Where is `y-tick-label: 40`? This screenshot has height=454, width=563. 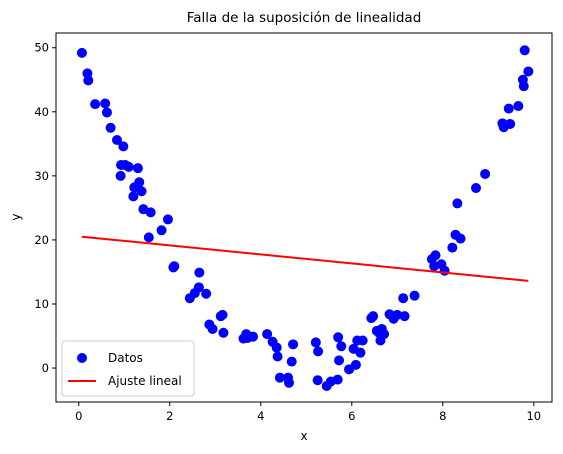
y-tick-label: 40 is located at coordinates (41, 112).